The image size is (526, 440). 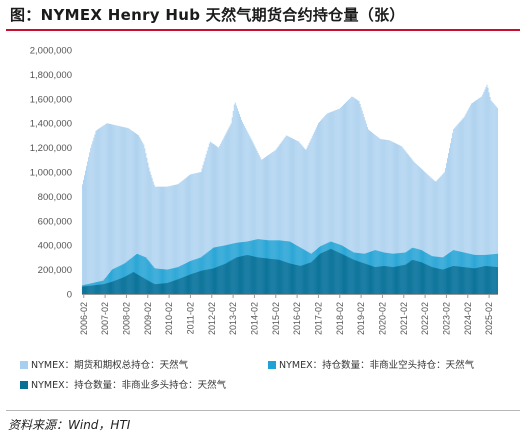 I want to click on x-tick-label: 2006-02, so click(x=84, y=318).